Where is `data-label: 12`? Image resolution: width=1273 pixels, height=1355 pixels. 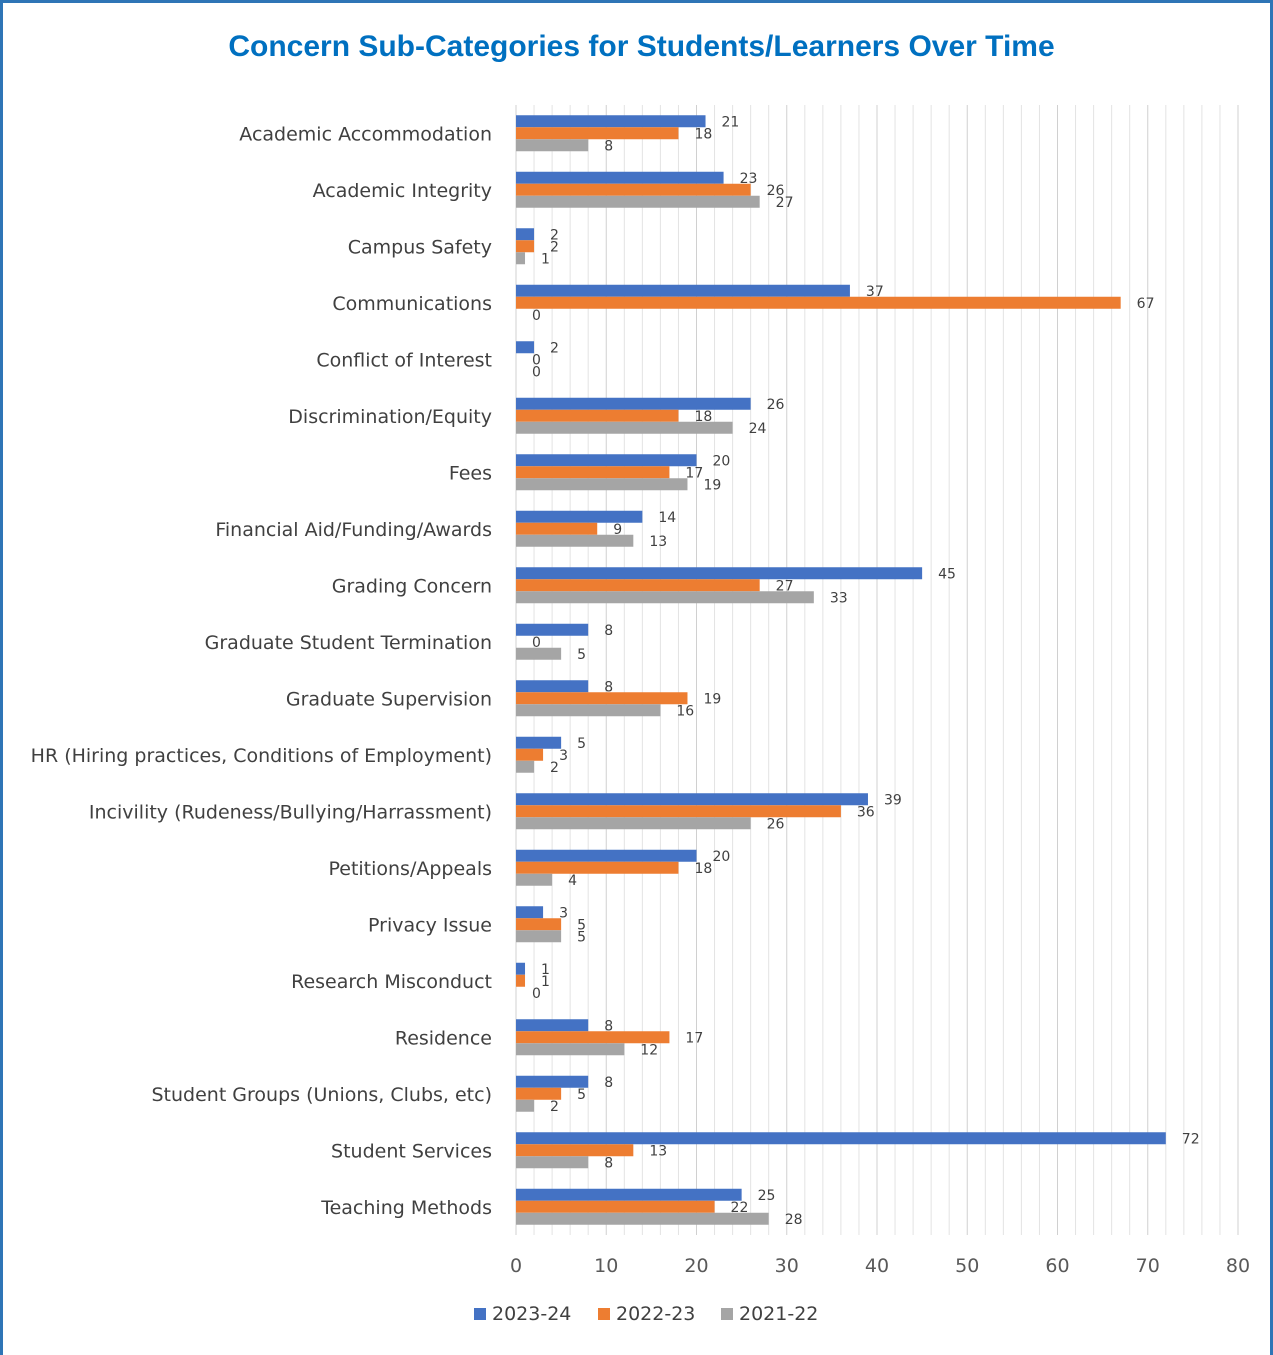
data-label: 12 is located at coordinates (649, 1050).